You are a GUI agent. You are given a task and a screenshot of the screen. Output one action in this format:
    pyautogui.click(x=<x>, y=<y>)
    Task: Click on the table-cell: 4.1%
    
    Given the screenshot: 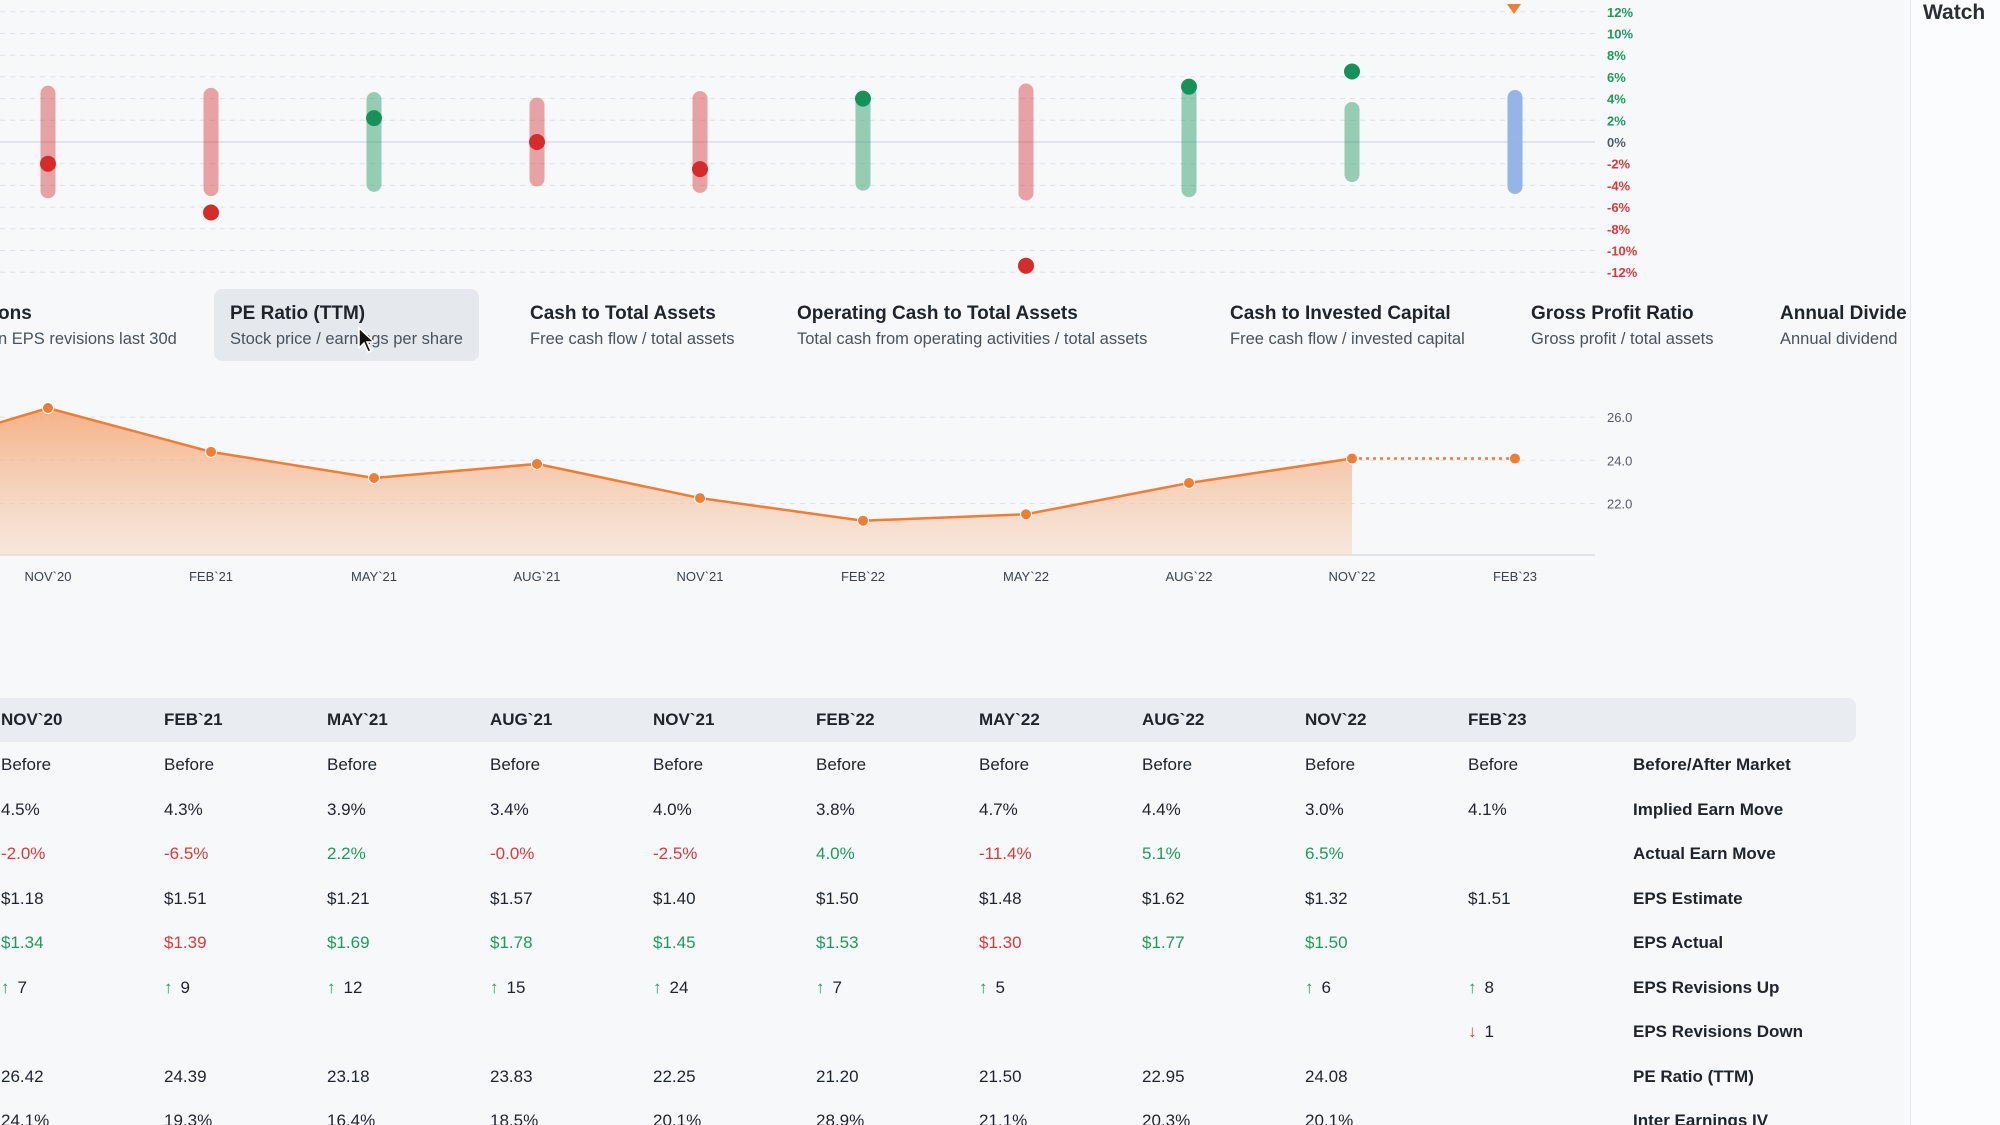 What is the action you would take?
    pyautogui.click(x=1487, y=810)
    